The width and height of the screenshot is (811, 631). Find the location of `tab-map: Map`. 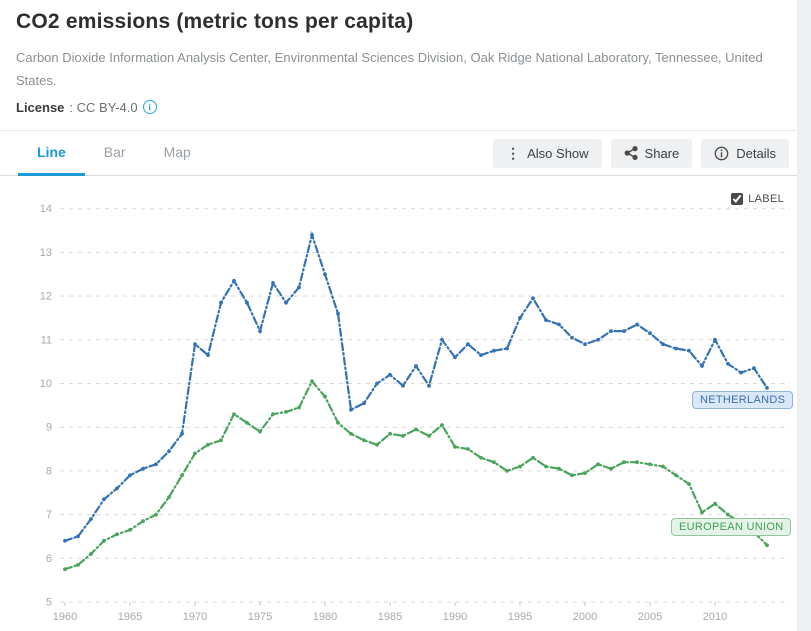

tab-map: Map is located at coordinates (177, 152).